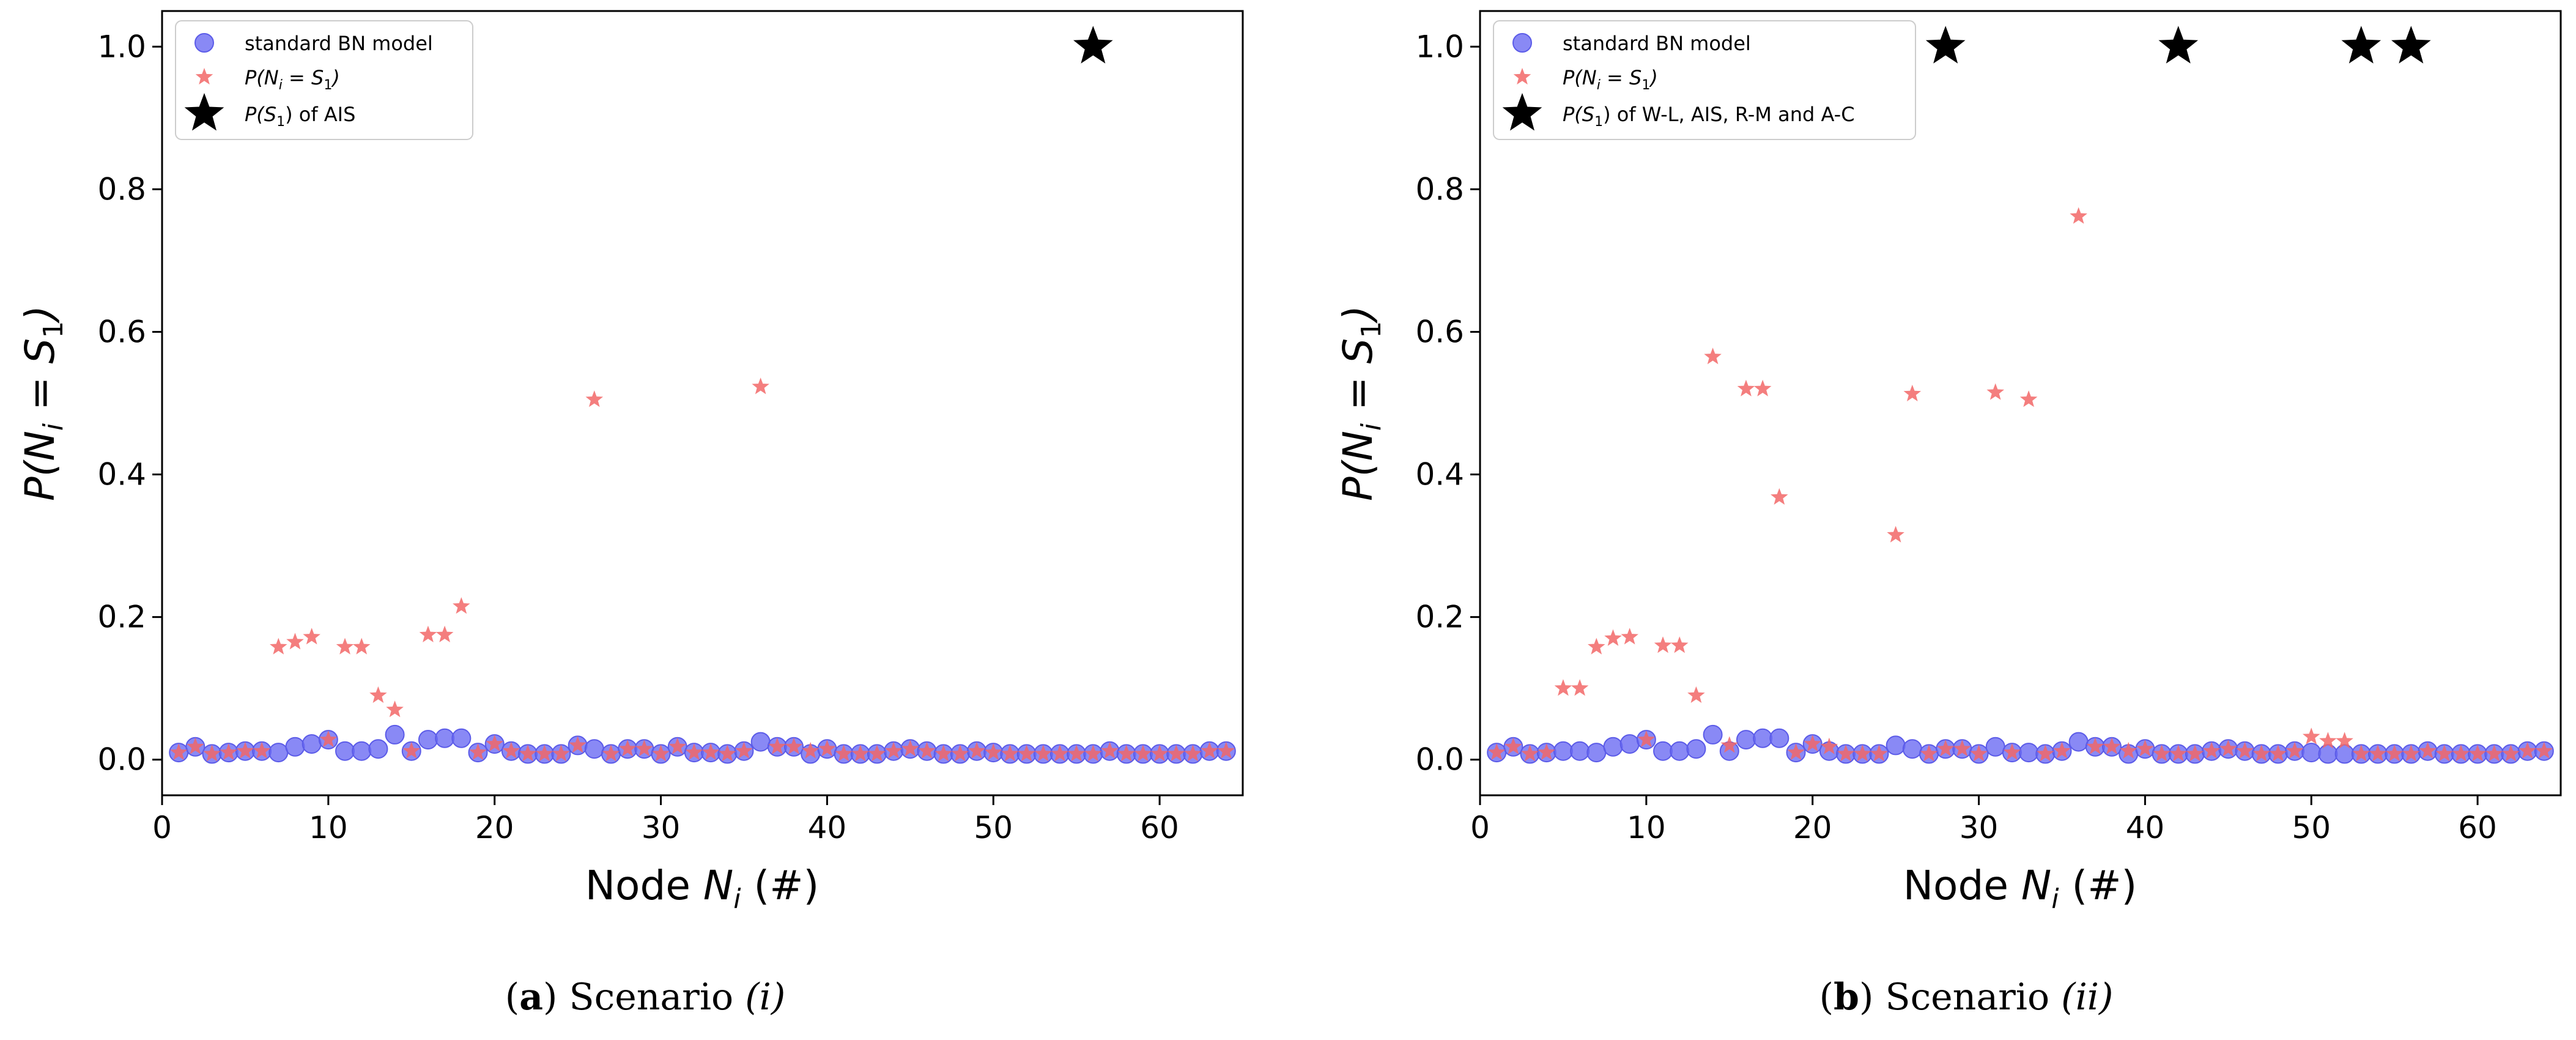 The height and width of the screenshot is (1040, 2576). Describe the element at coordinates (271, 77) in the screenshot. I see `legend-entry-2-var: N` at that location.